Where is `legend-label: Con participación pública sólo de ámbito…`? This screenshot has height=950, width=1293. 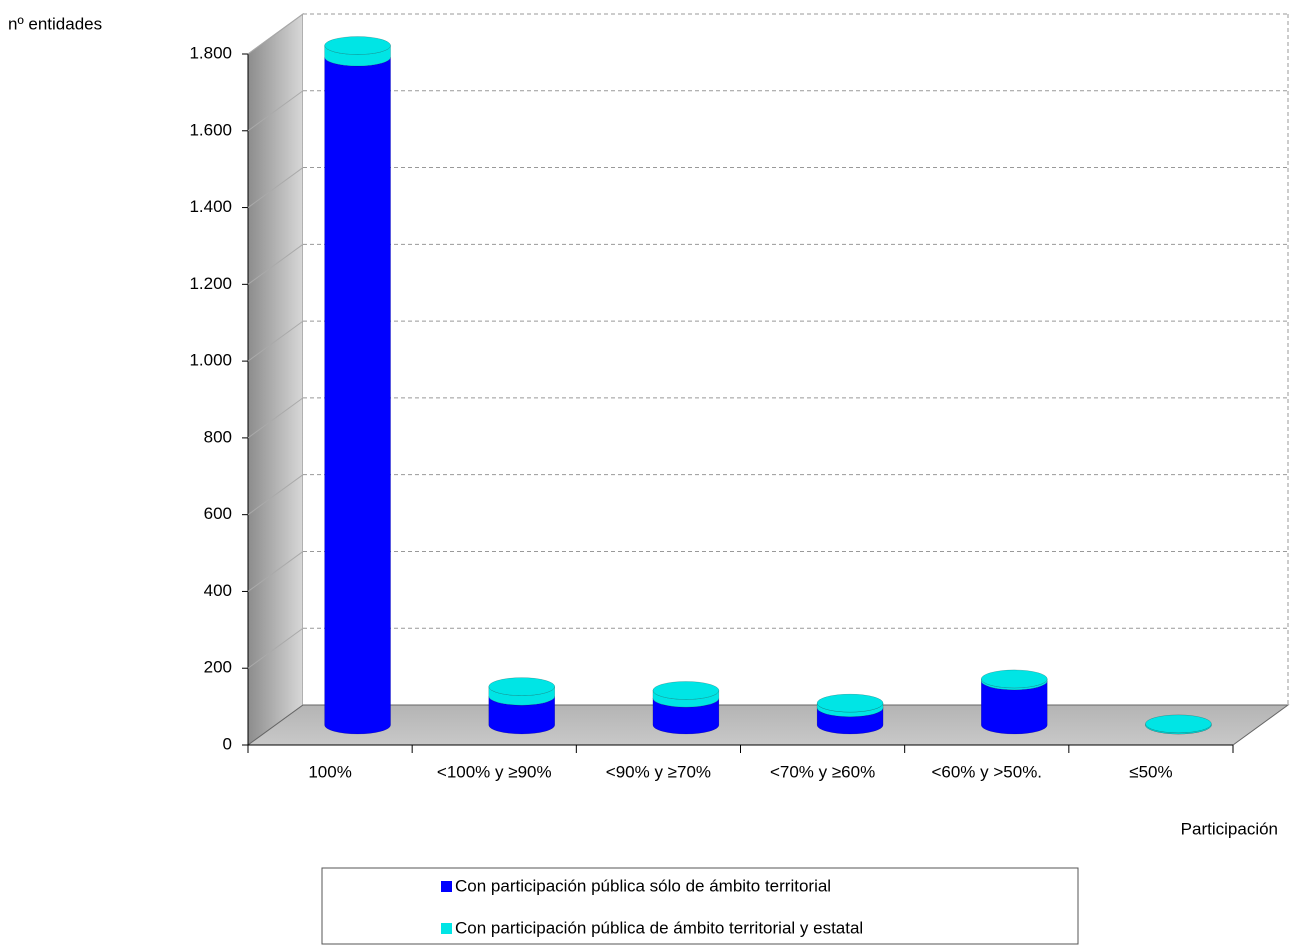 legend-label: Con participación pública sólo de ámbito… is located at coordinates (643, 885).